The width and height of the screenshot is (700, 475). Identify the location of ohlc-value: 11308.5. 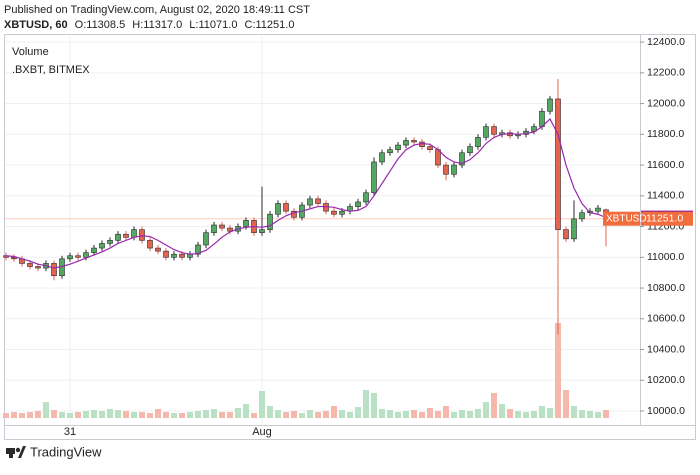
(105, 25).